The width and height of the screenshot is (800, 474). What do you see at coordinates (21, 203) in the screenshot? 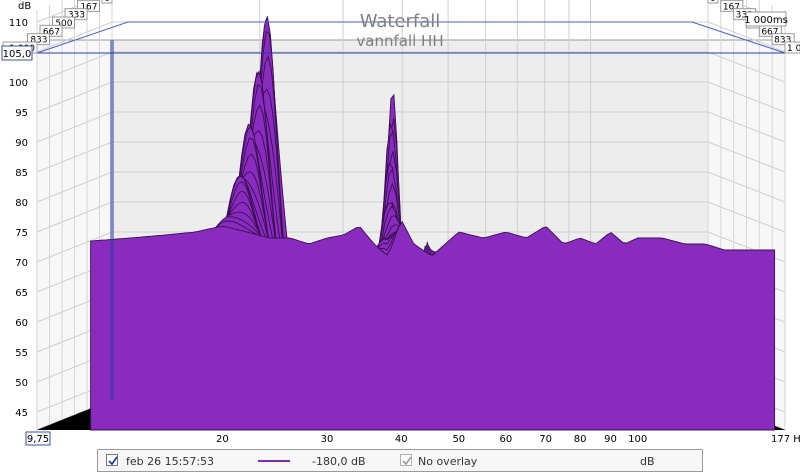
I see `y-tick-label: 80` at bounding box center [21, 203].